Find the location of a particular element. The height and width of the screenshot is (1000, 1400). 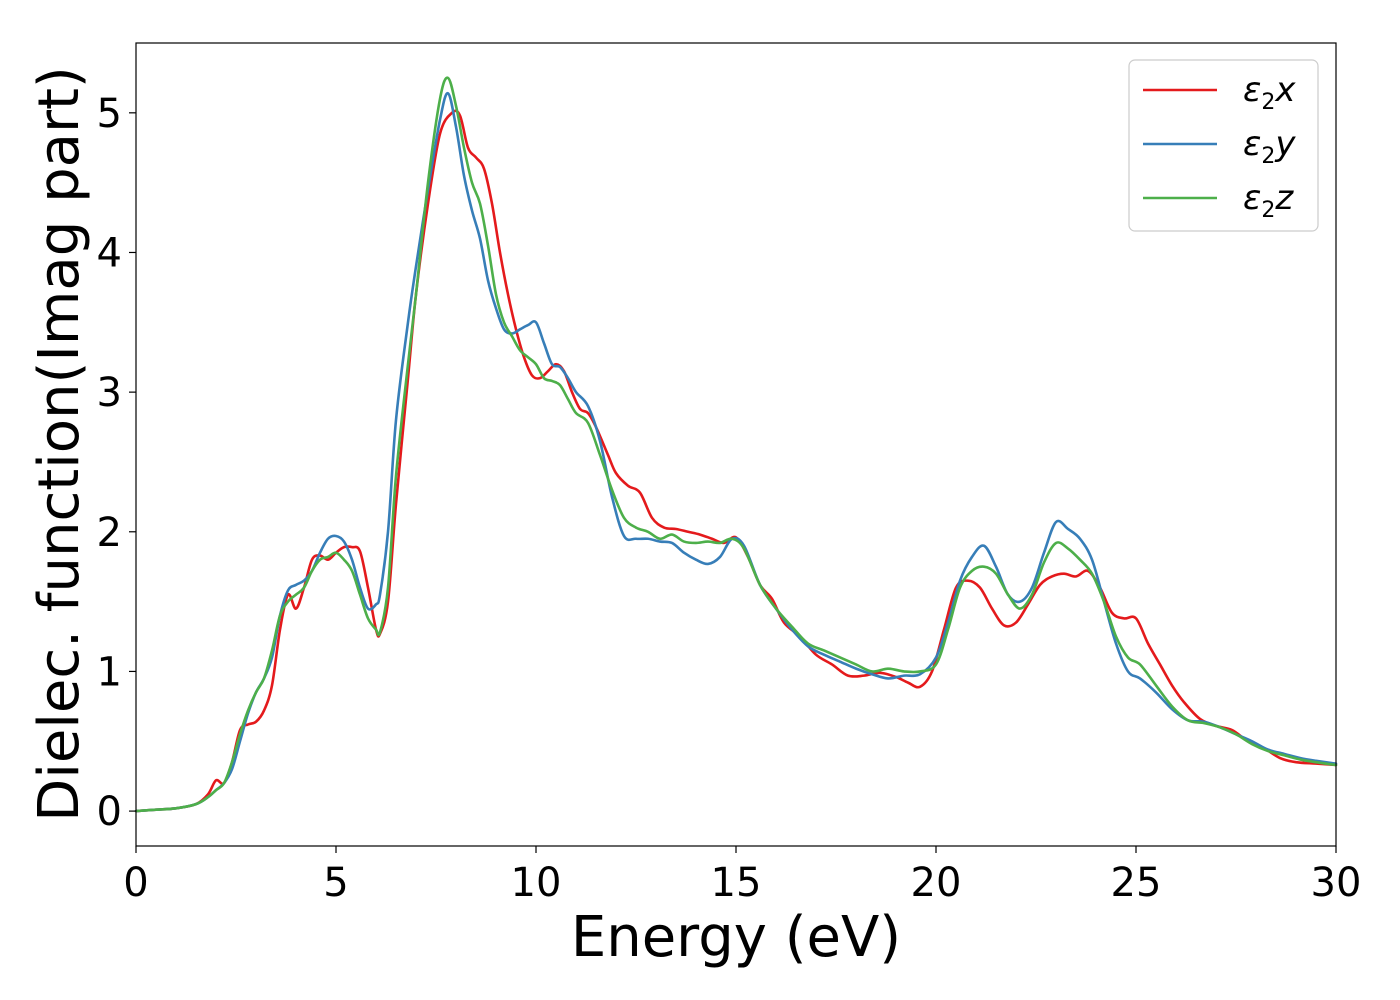

x-tick-label: 10 is located at coordinates (536, 883).